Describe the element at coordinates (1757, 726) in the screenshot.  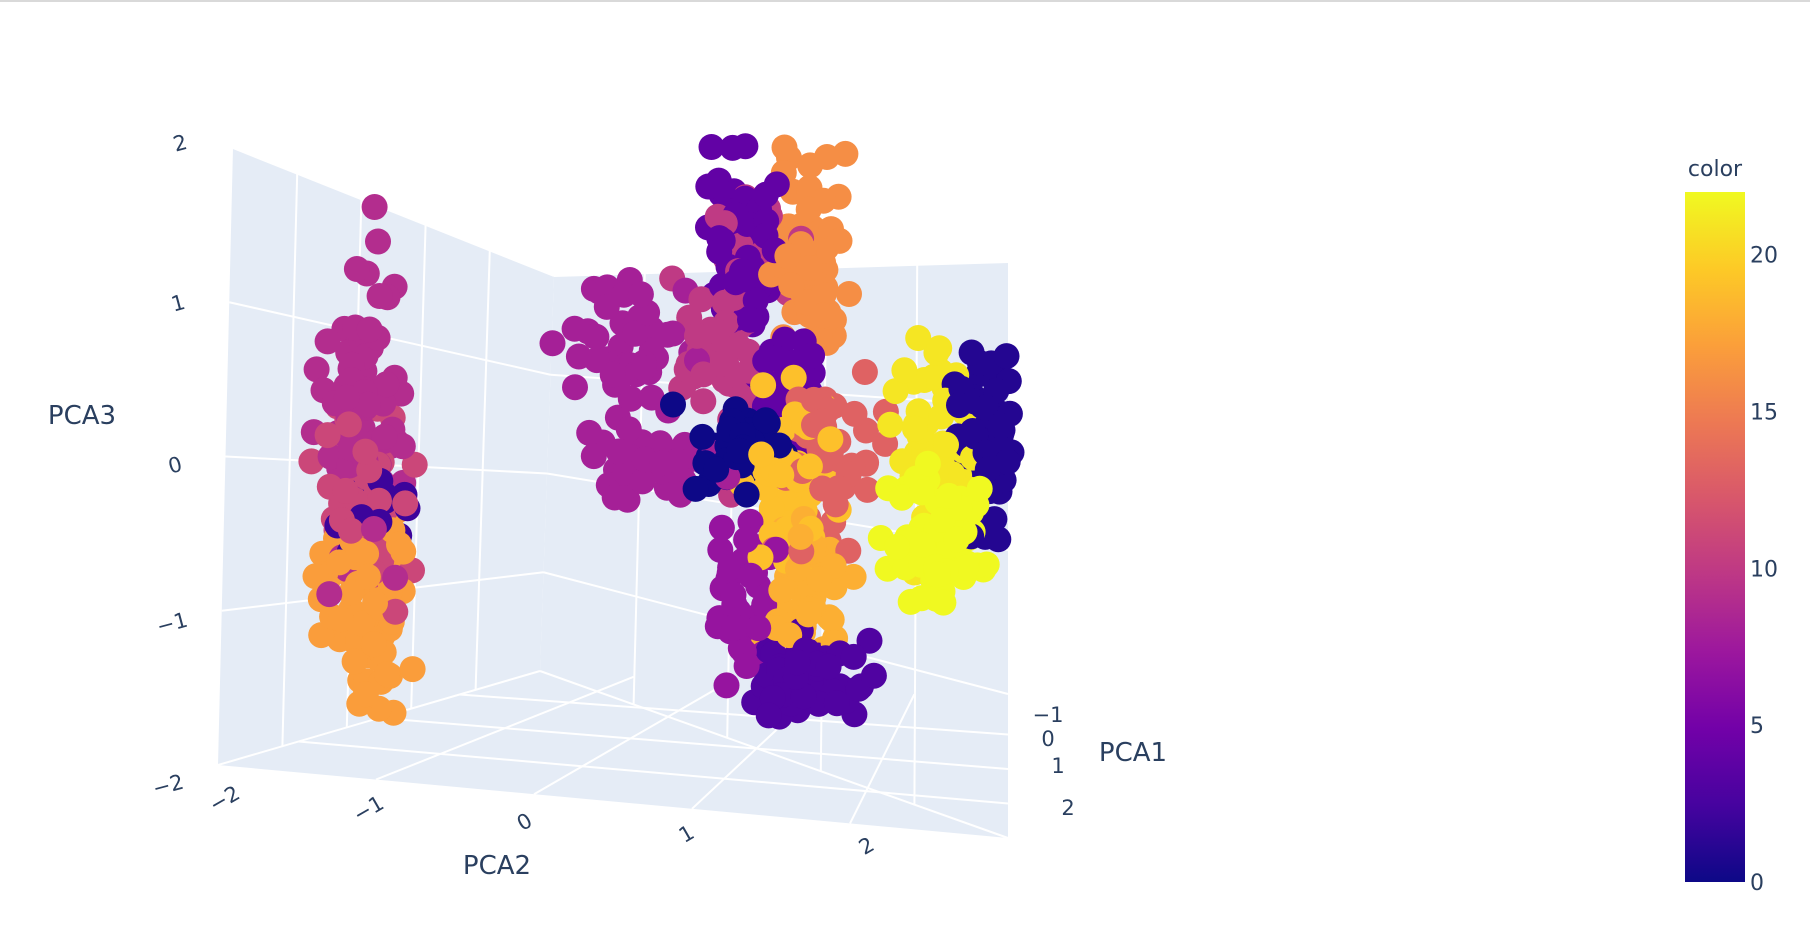
I see `colorbar-tick-label: 5` at that location.